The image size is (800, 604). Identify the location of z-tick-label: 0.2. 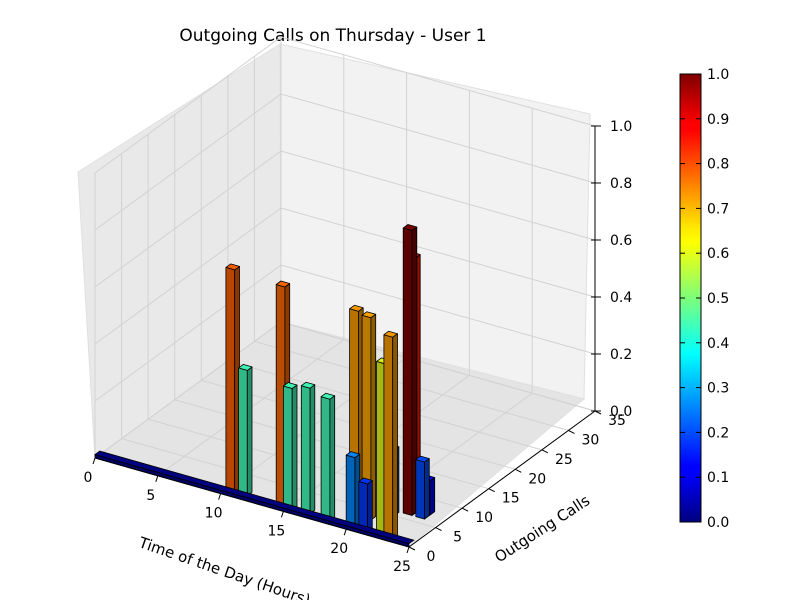
(621, 355).